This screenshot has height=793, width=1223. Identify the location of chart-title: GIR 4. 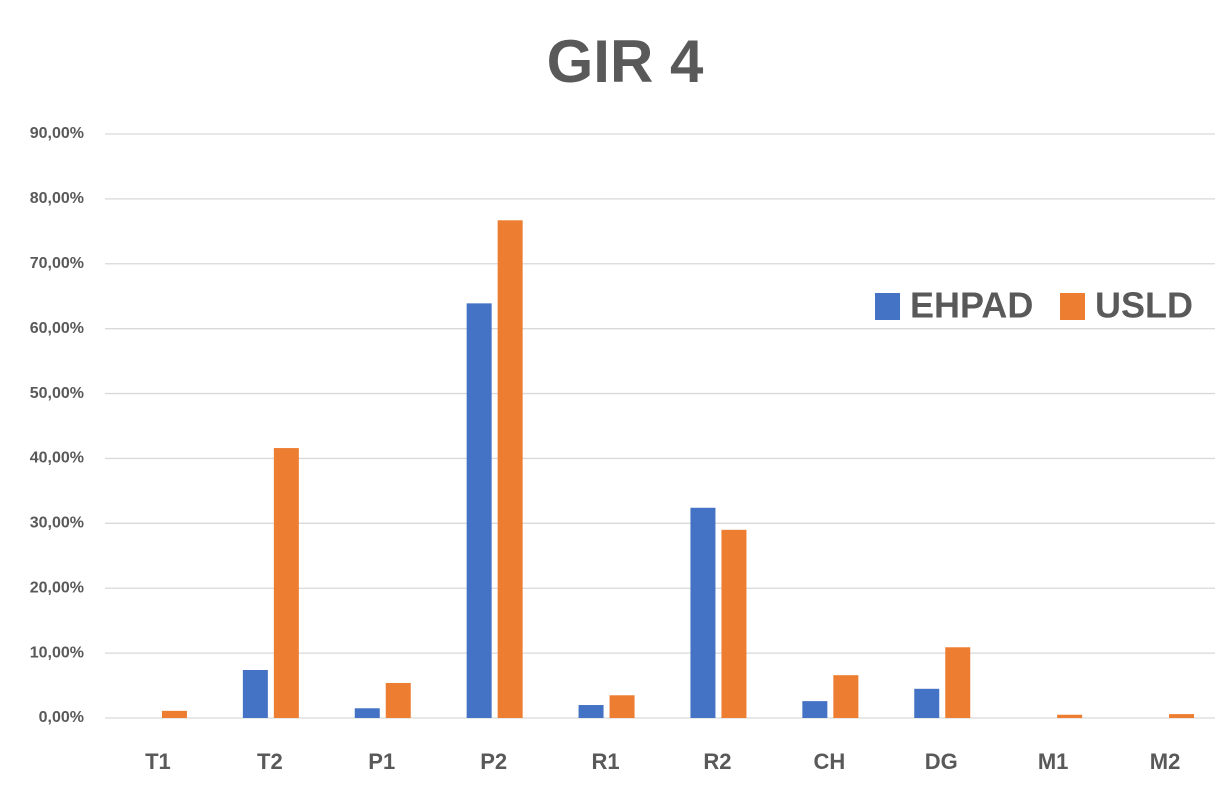
(625, 61).